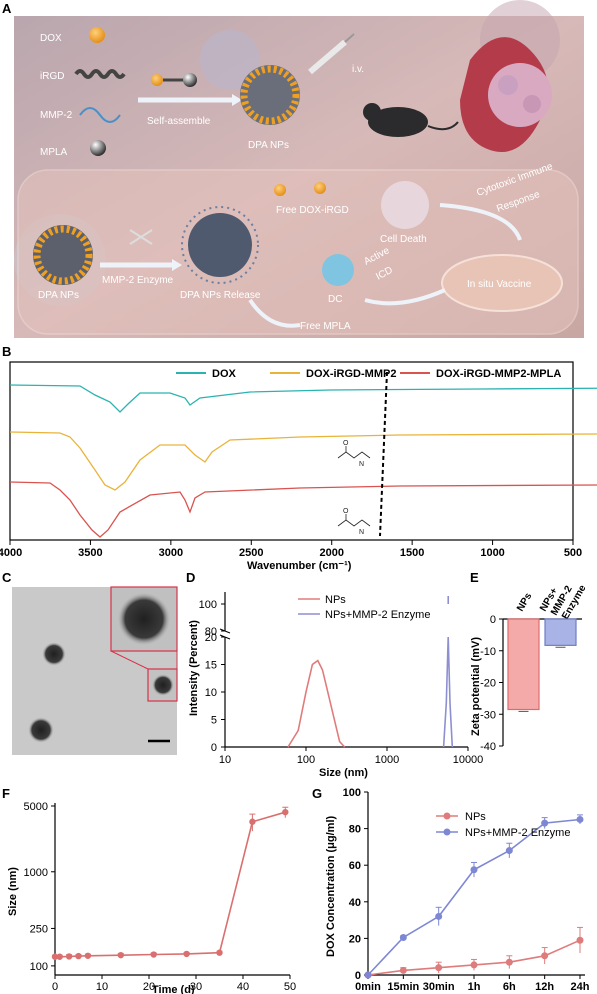  Describe the element at coordinates (354, 454) in the screenshot. I see `amide-structure-upper: O N` at that location.